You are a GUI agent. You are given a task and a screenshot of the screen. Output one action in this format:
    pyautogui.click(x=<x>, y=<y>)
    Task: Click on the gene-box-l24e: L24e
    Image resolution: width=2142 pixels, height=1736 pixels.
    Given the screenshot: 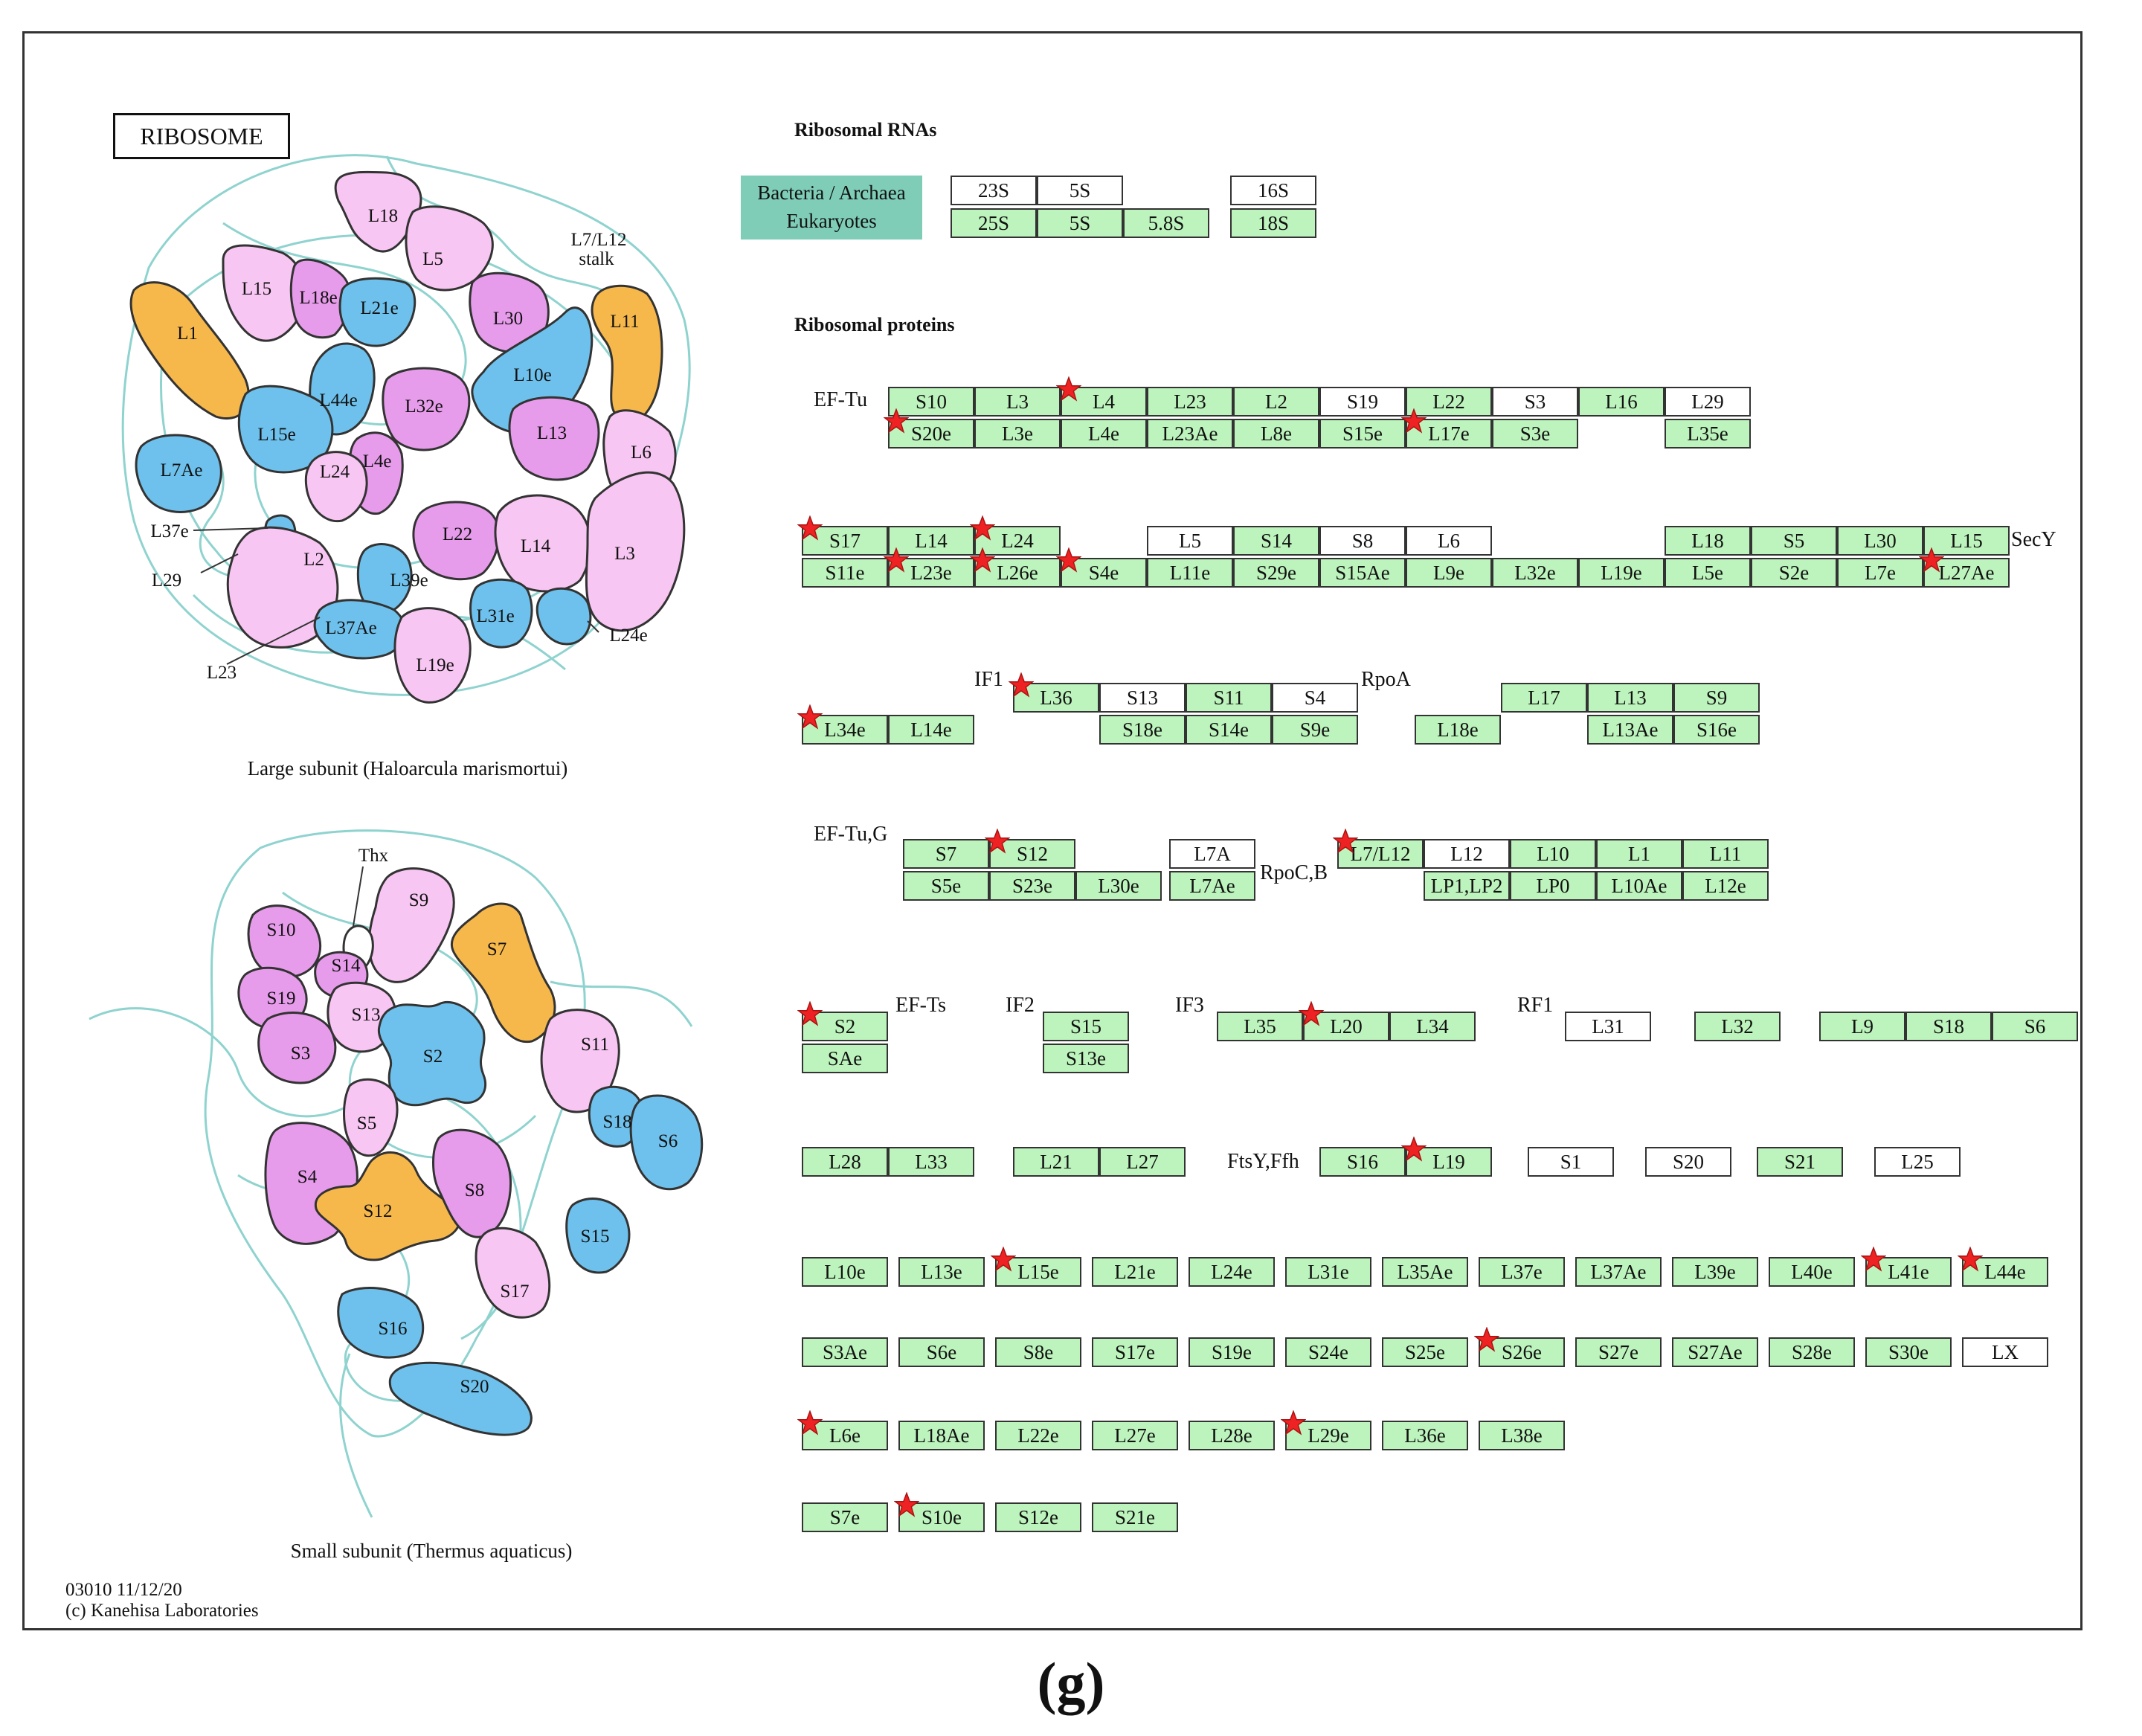 What is the action you would take?
    pyautogui.click(x=1232, y=1272)
    